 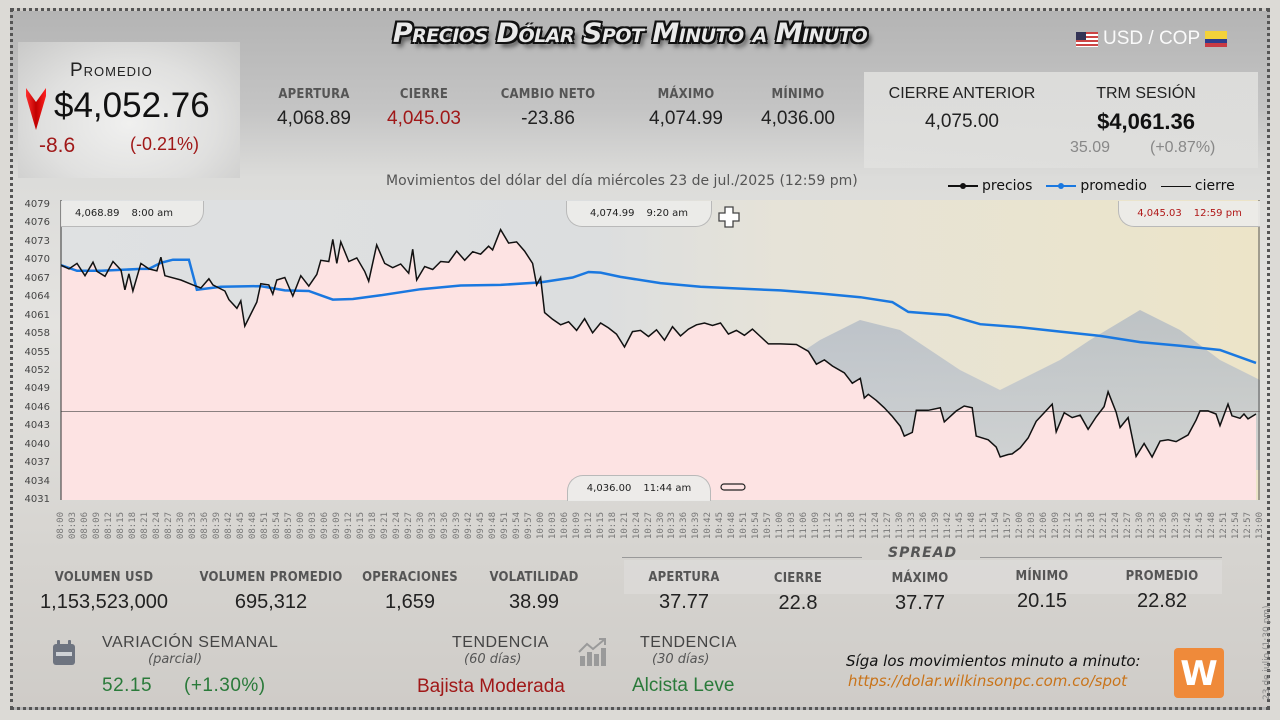 What do you see at coordinates (1091, 186) in the screenshot?
I see `chart-legend: precios promedio cierre` at bounding box center [1091, 186].